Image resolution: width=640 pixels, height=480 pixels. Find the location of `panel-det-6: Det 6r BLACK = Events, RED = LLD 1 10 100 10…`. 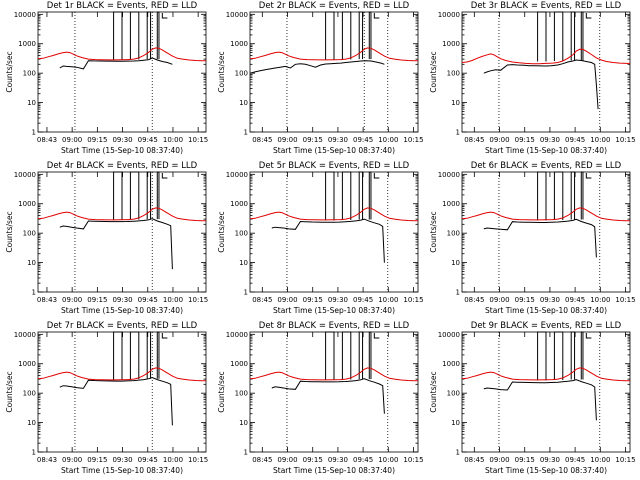

panel-det-6: Det 6r BLACK = Events, RED = LLD 1 10 100 10… is located at coordinates (532, 238).